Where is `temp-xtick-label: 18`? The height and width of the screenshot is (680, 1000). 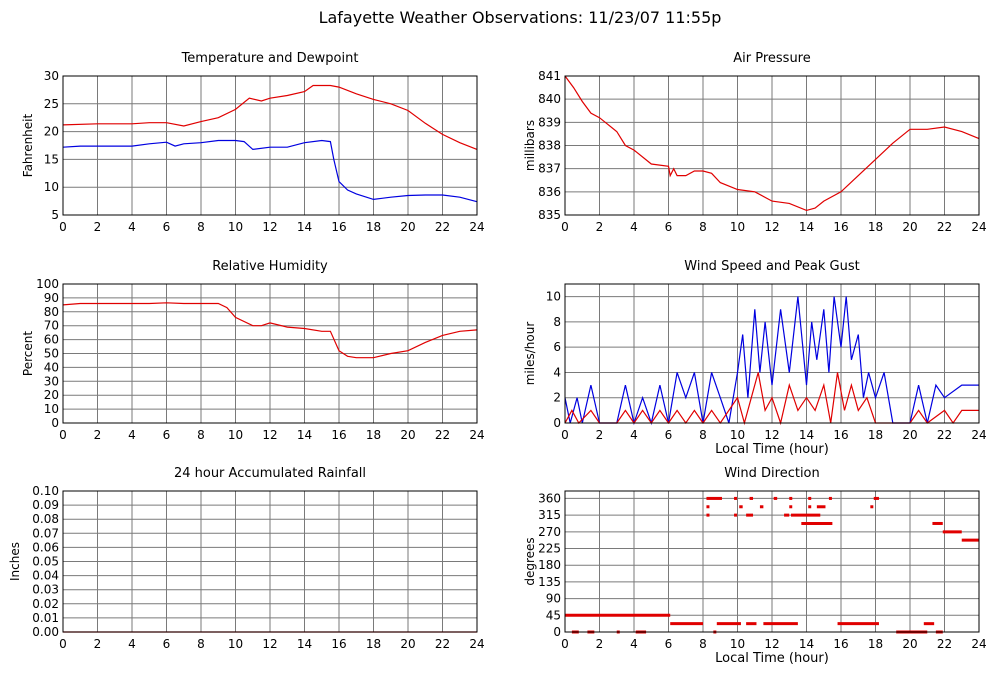
temp-xtick-label: 18 is located at coordinates (373, 227).